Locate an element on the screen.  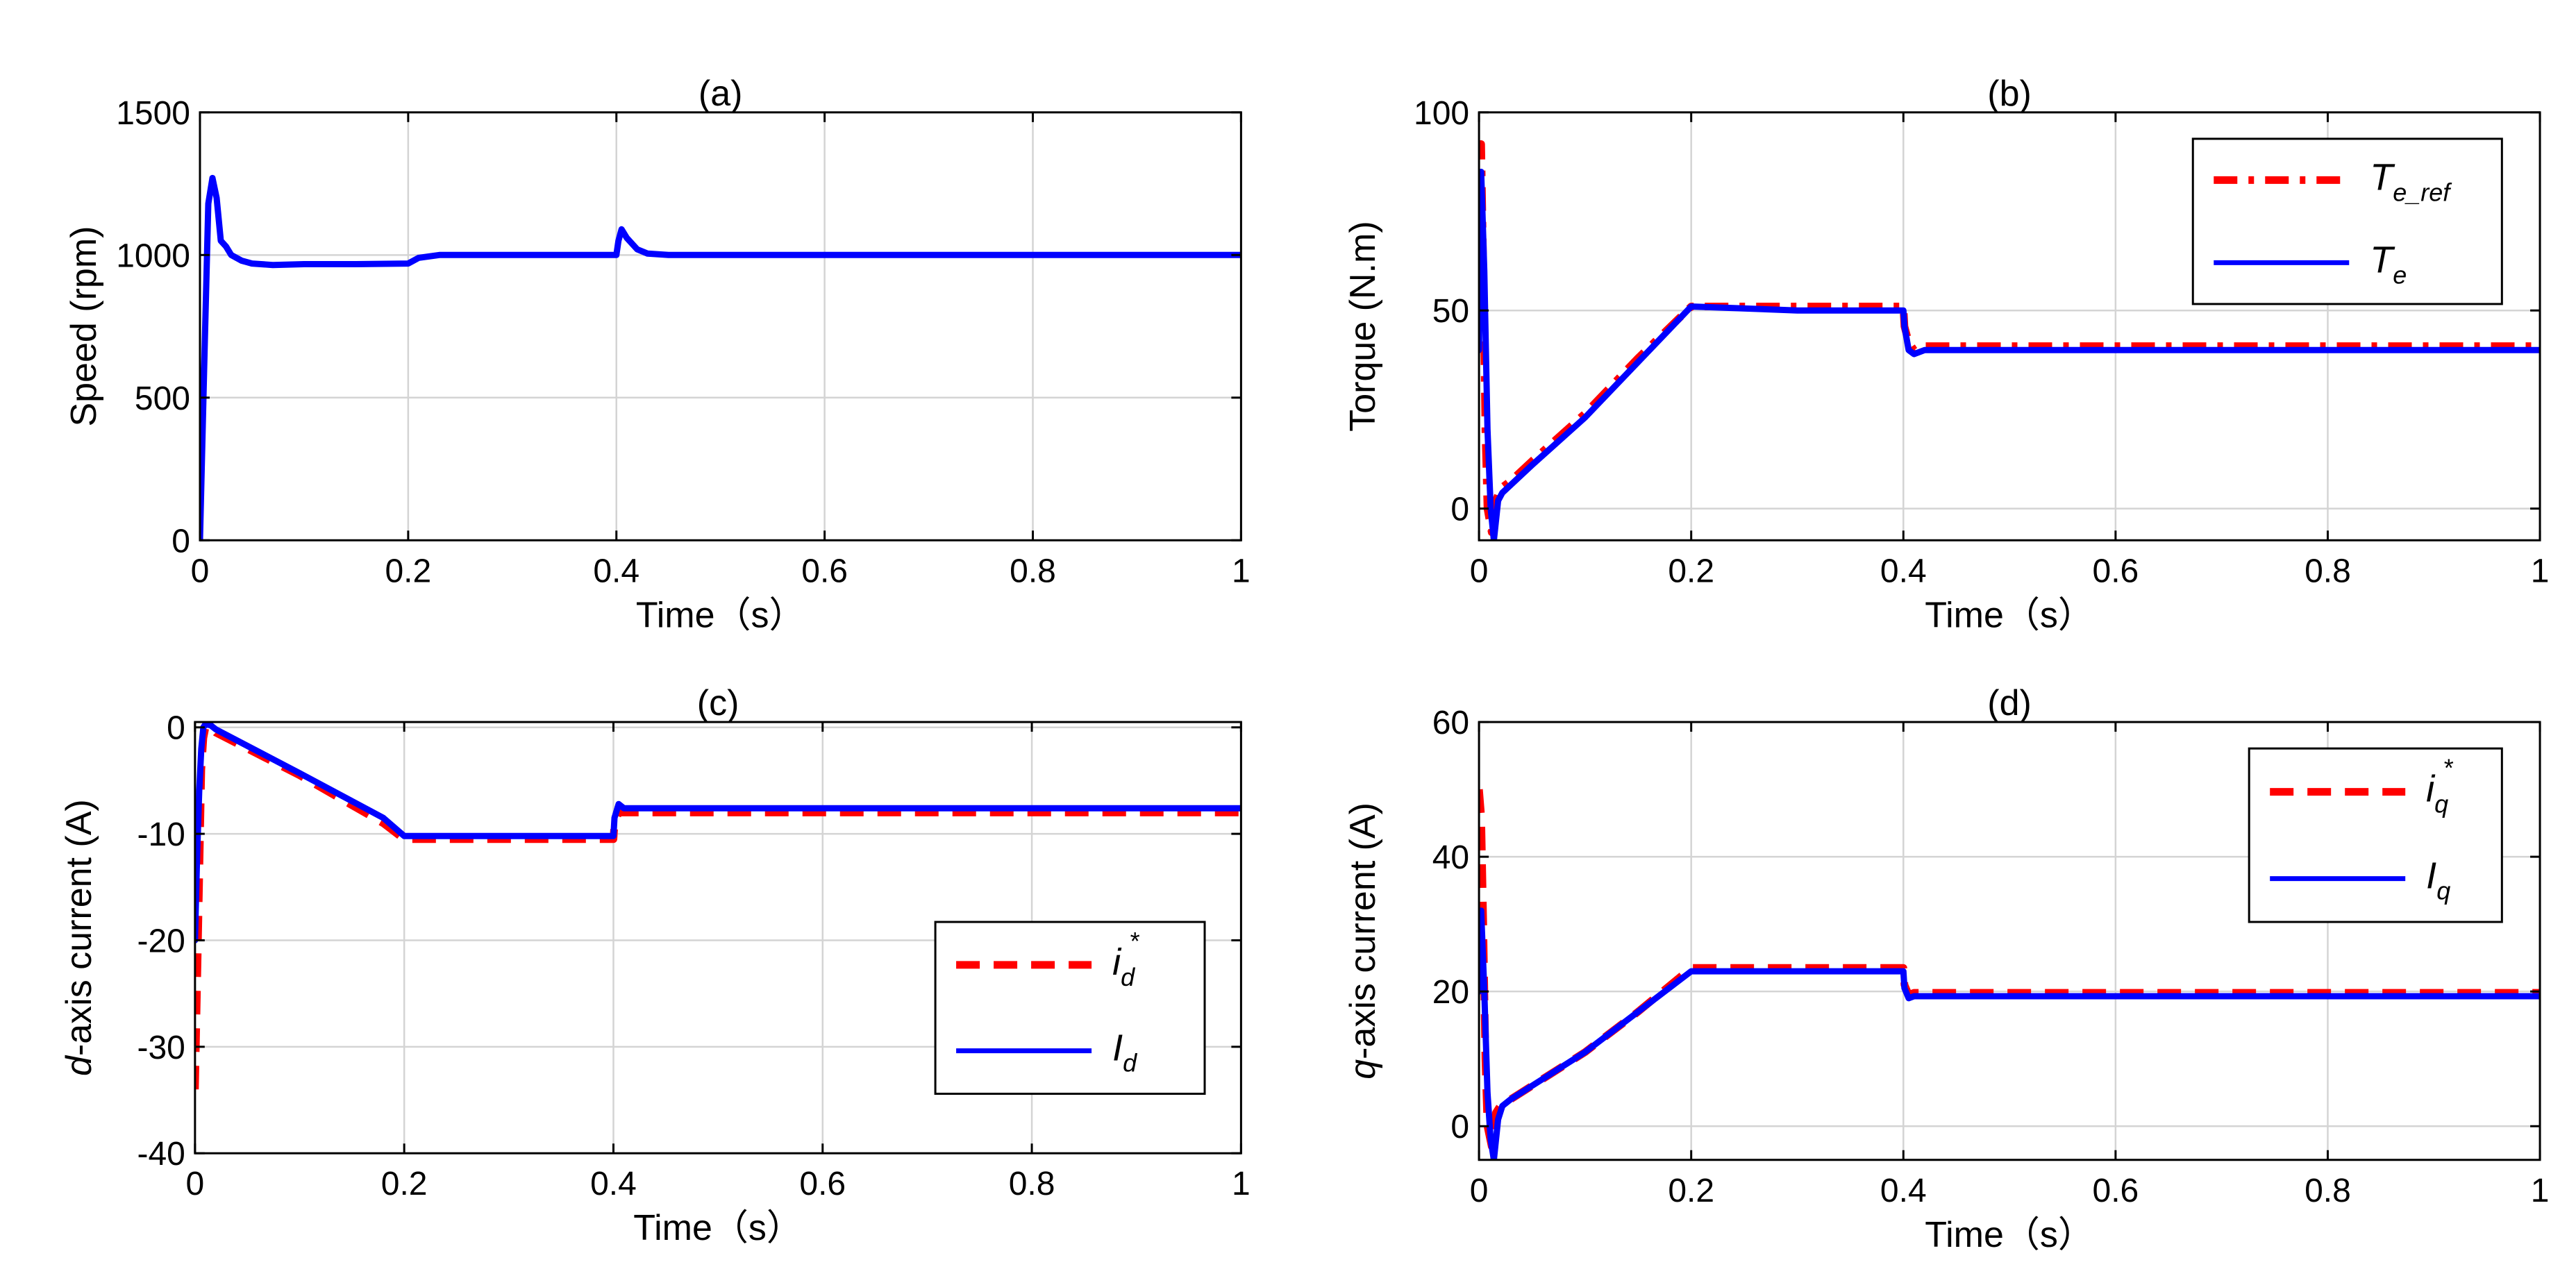
y-tick-label: 1000 is located at coordinates (153, 256).